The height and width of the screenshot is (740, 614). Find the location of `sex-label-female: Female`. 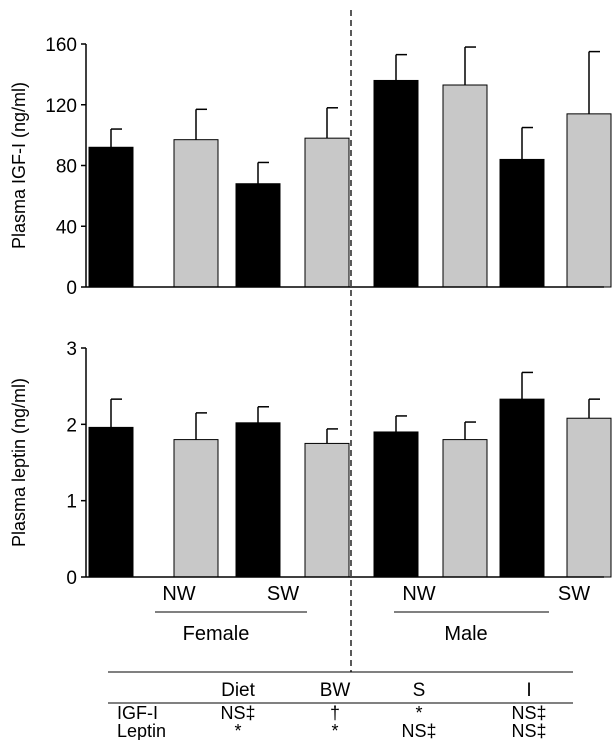

sex-label-female: Female is located at coordinates (216, 634).